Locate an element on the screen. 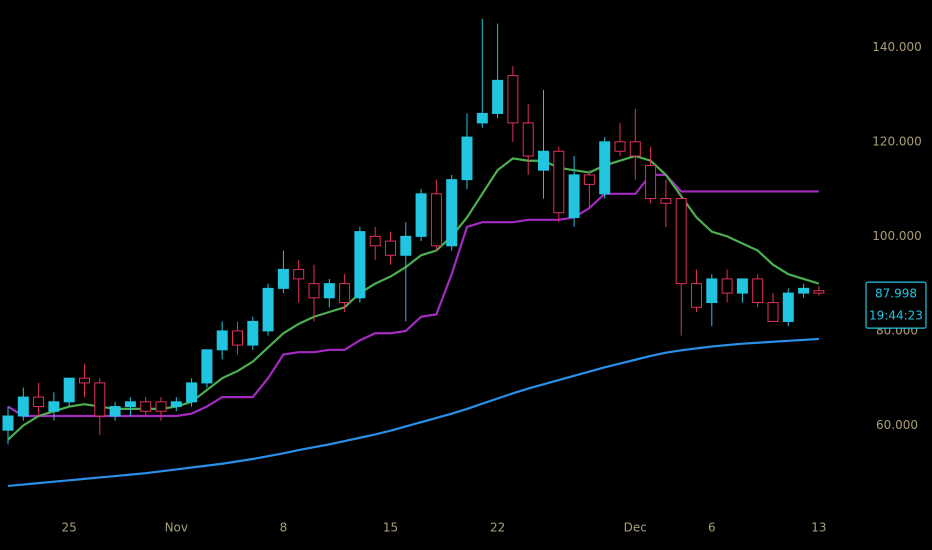 Image resolution: width=932 pixels, height=550 pixels. x-tick-label: 8 is located at coordinates (284, 528).